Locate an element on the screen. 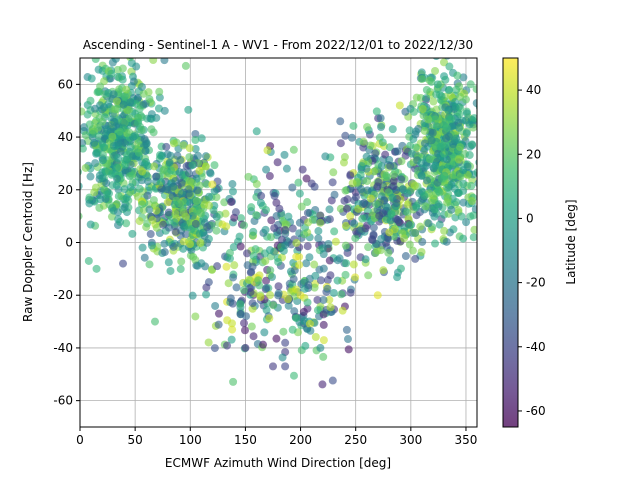  scatter-point-2090 is located at coordinates (422, 108).